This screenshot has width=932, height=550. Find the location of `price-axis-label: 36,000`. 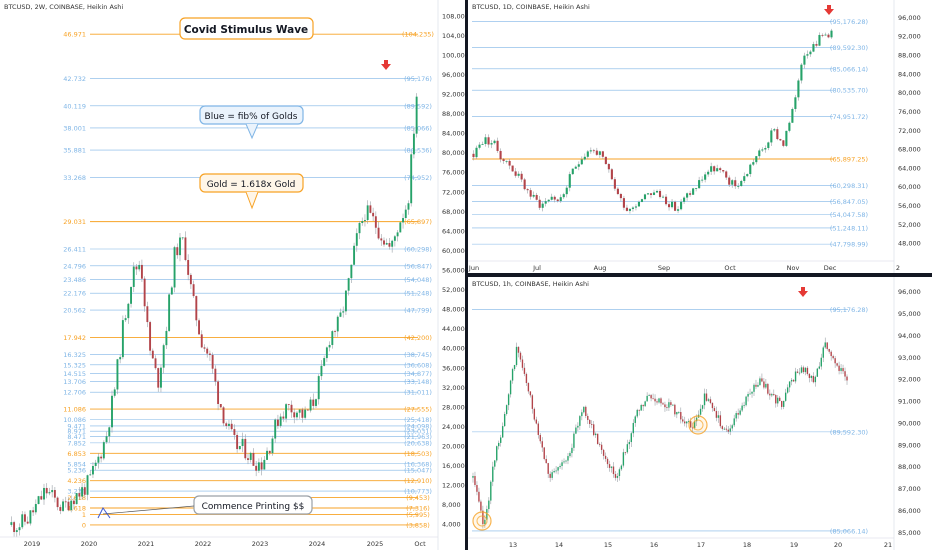

price-axis-label: 36,000 is located at coordinates (453, 368).